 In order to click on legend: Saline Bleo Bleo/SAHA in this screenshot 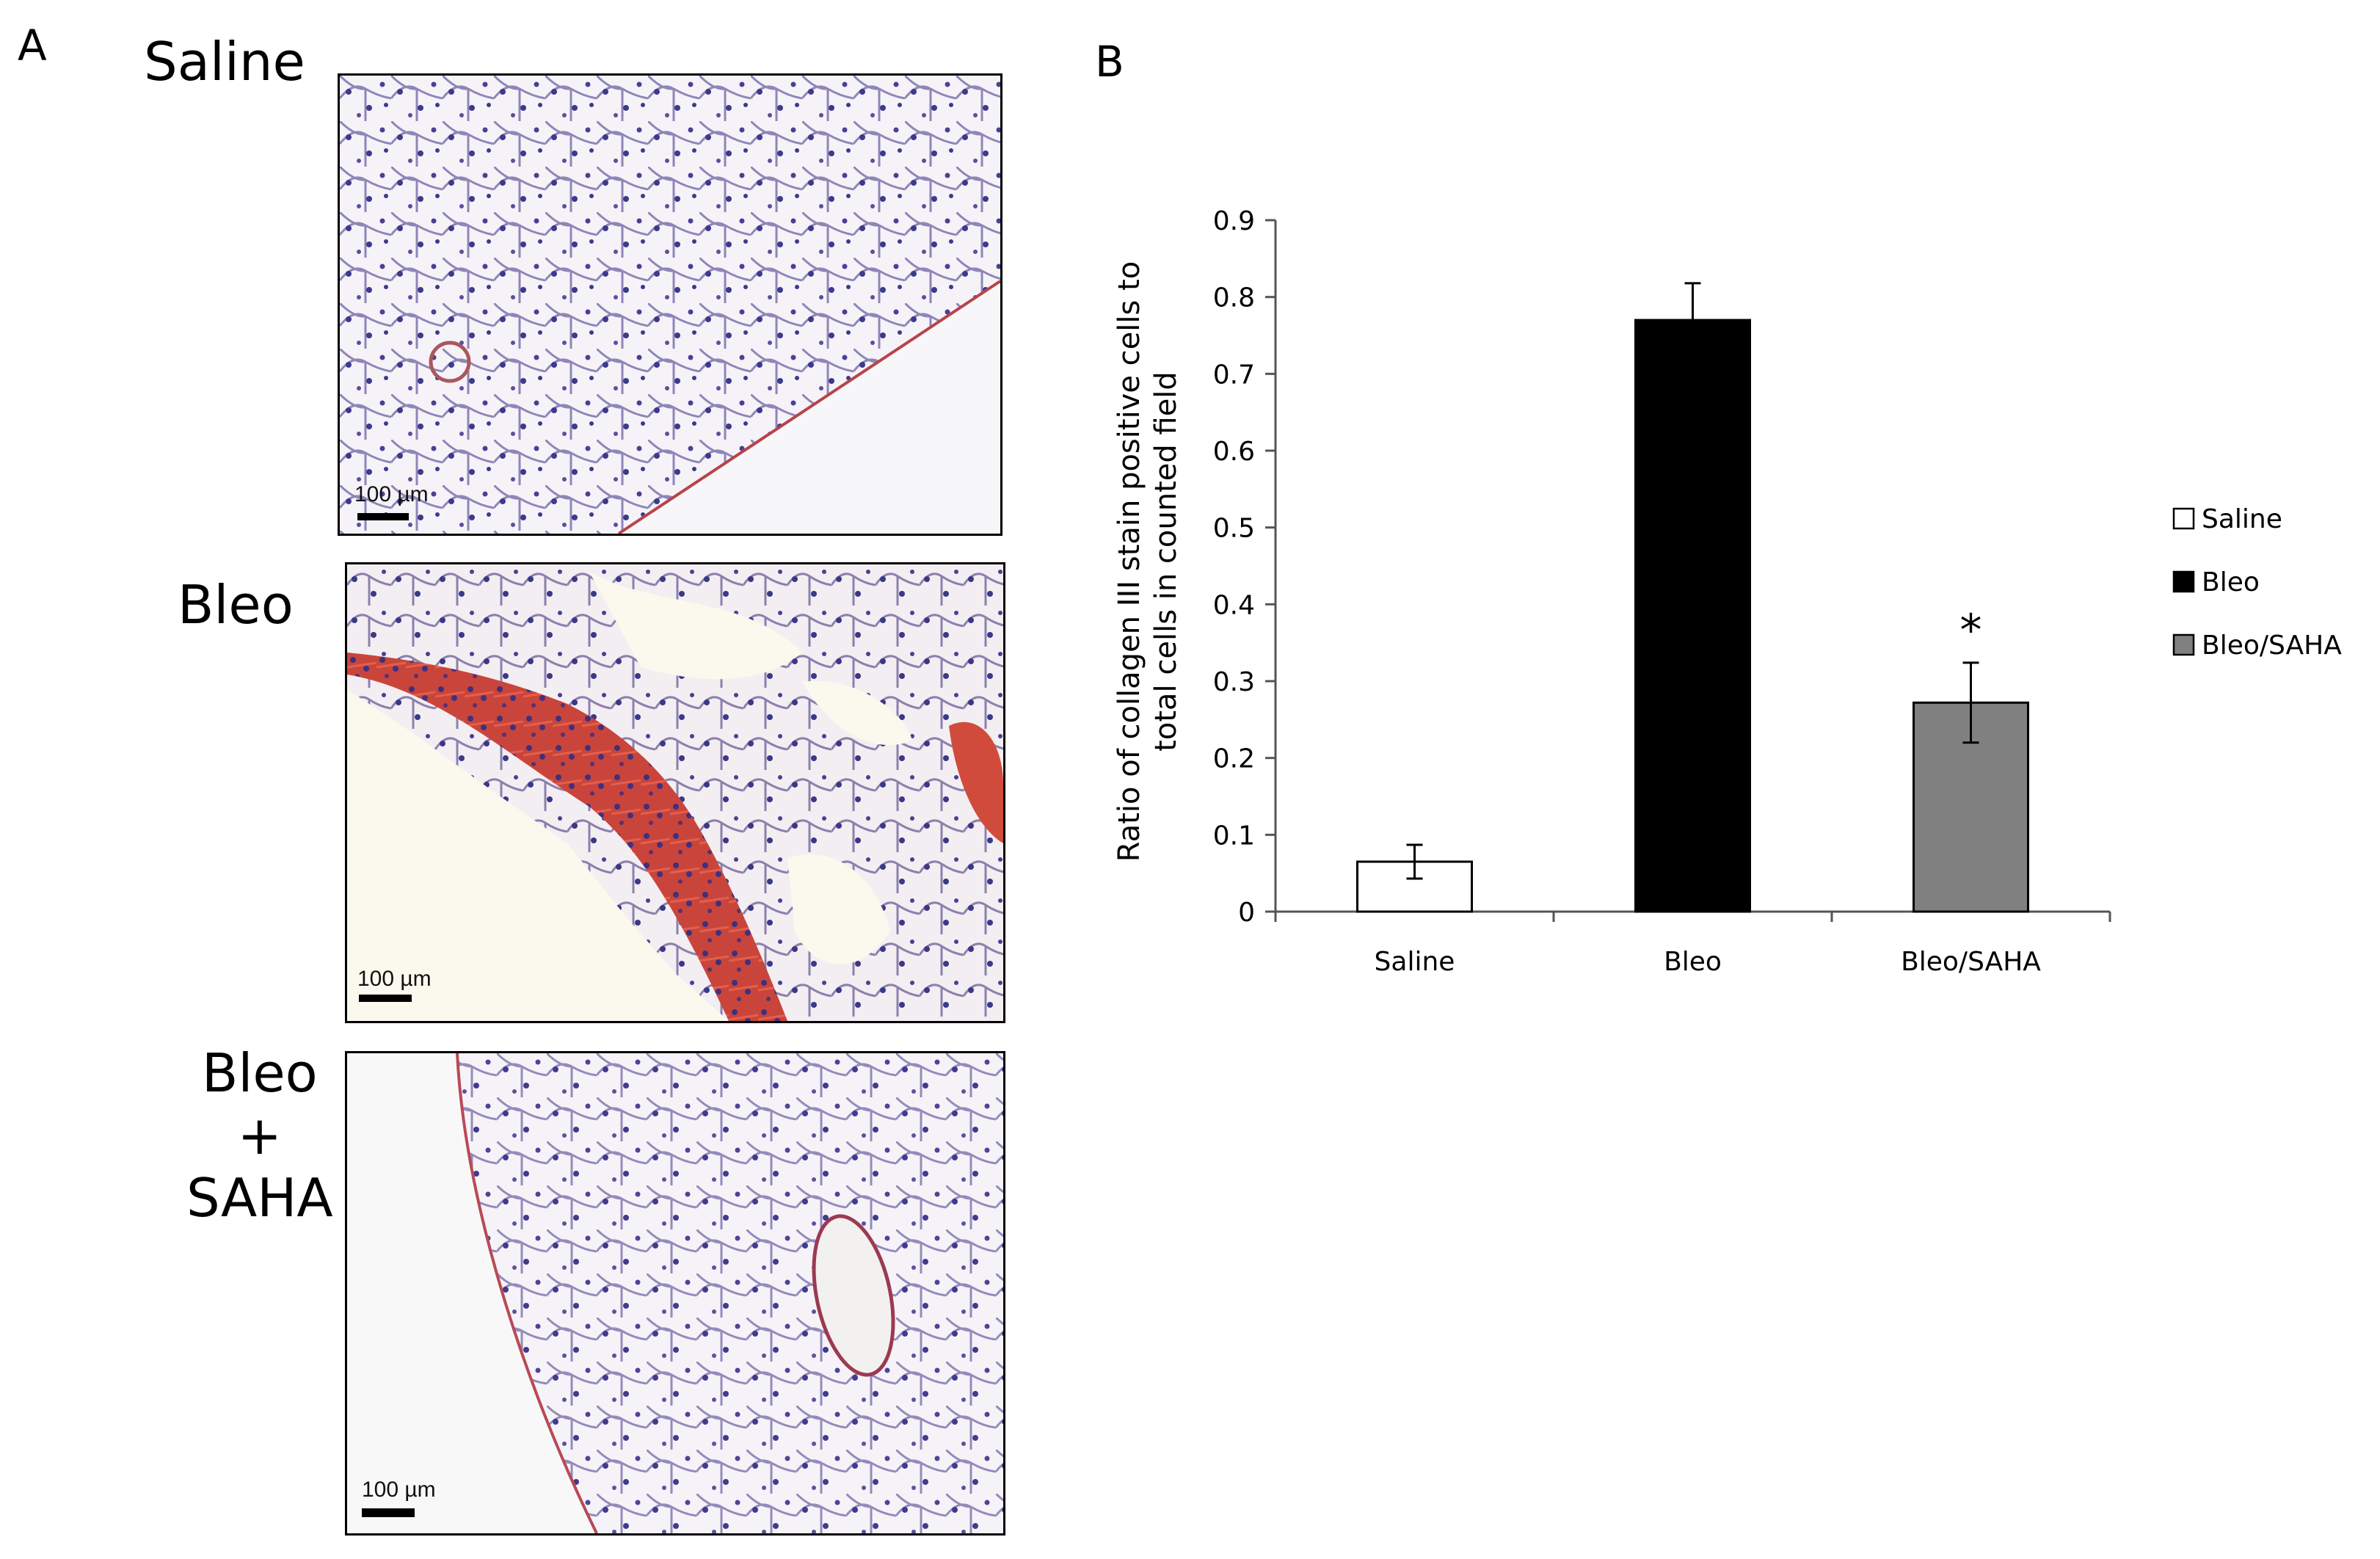, I will do `click(2257, 583)`.